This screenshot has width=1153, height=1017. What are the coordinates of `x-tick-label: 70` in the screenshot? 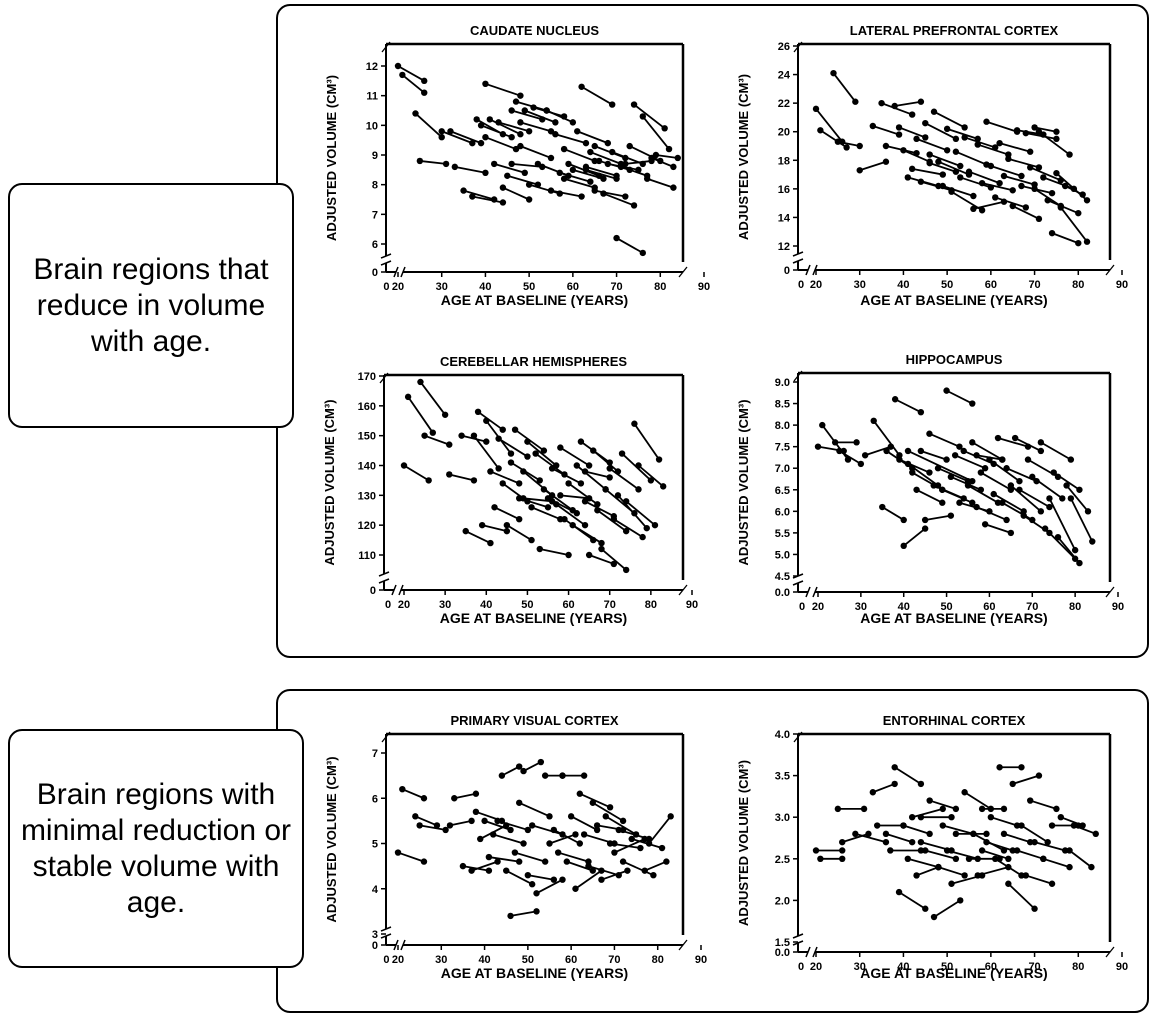 It's located at (1034, 967).